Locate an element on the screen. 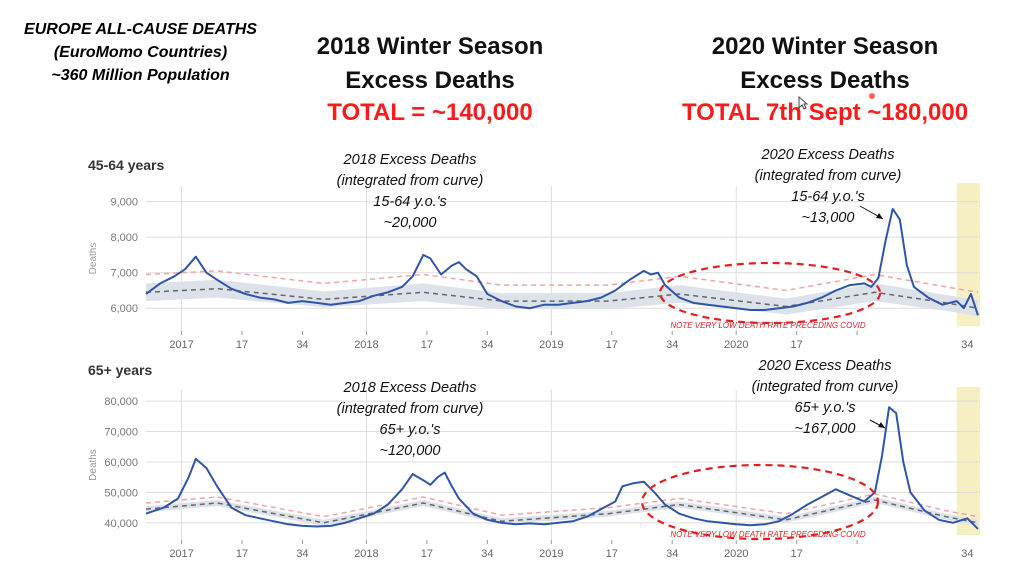  y-tick-label: 8,000 is located at coordinates (124, 238).